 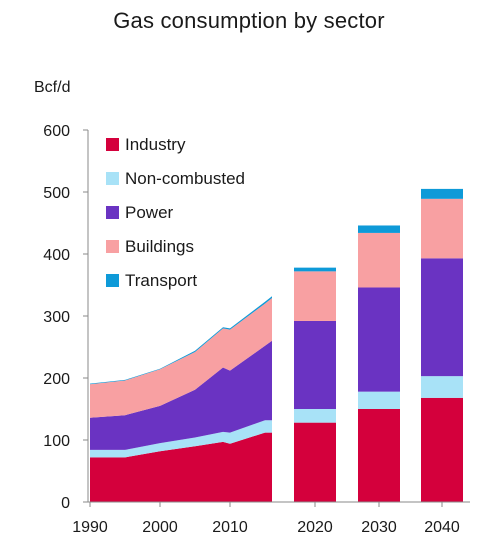 What do you see at coordinates (56, 379) in the screenshot?
I see `y-tick-label: 200` at bounding box center [56, 379].